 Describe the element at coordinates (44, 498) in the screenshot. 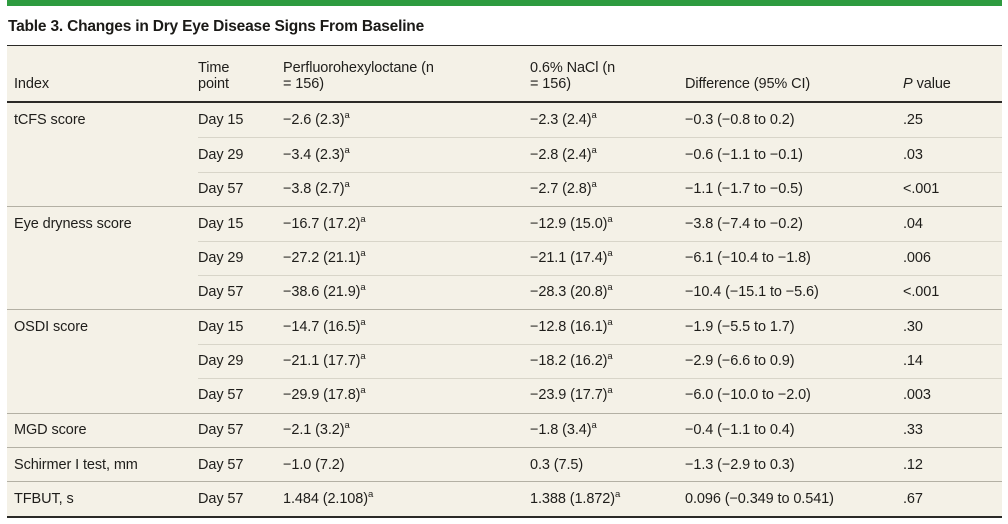

I see `index-cell: TFBUT, s` at that location.